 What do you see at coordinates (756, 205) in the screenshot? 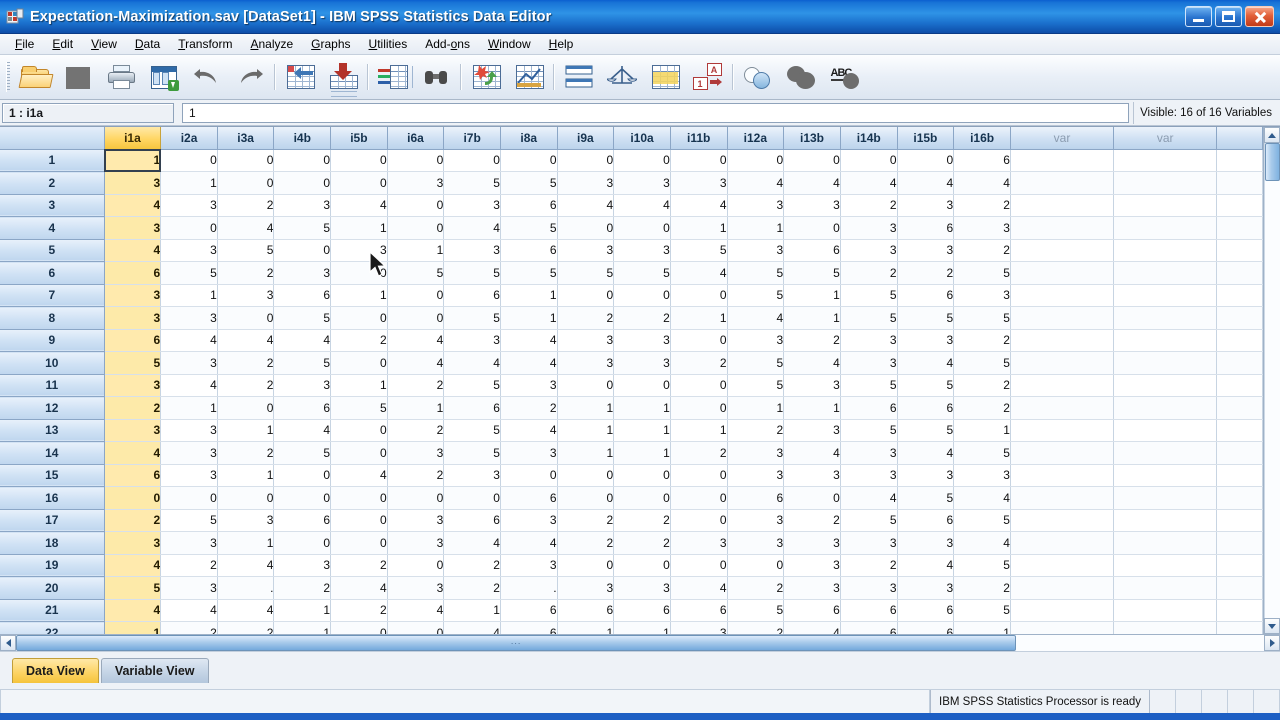
I see `cell-i12a-3: 3` at bounding box center [756, 205].